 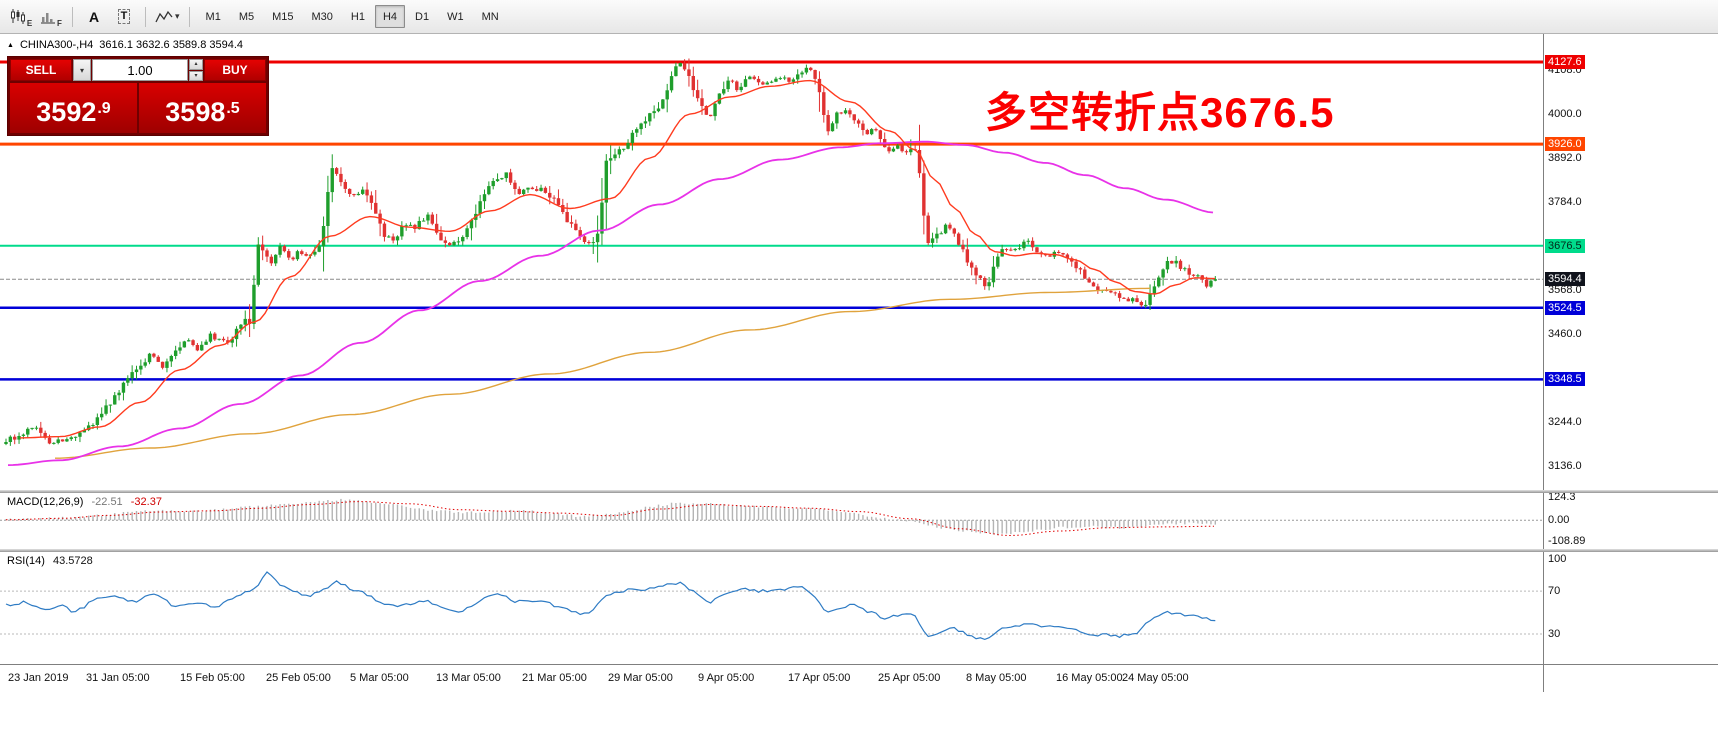 What do you see at coordinates (50, 561) in the screenshot?
I see `rsi-header: RSI(14) 43.5728` at bounding box center [50, 561].